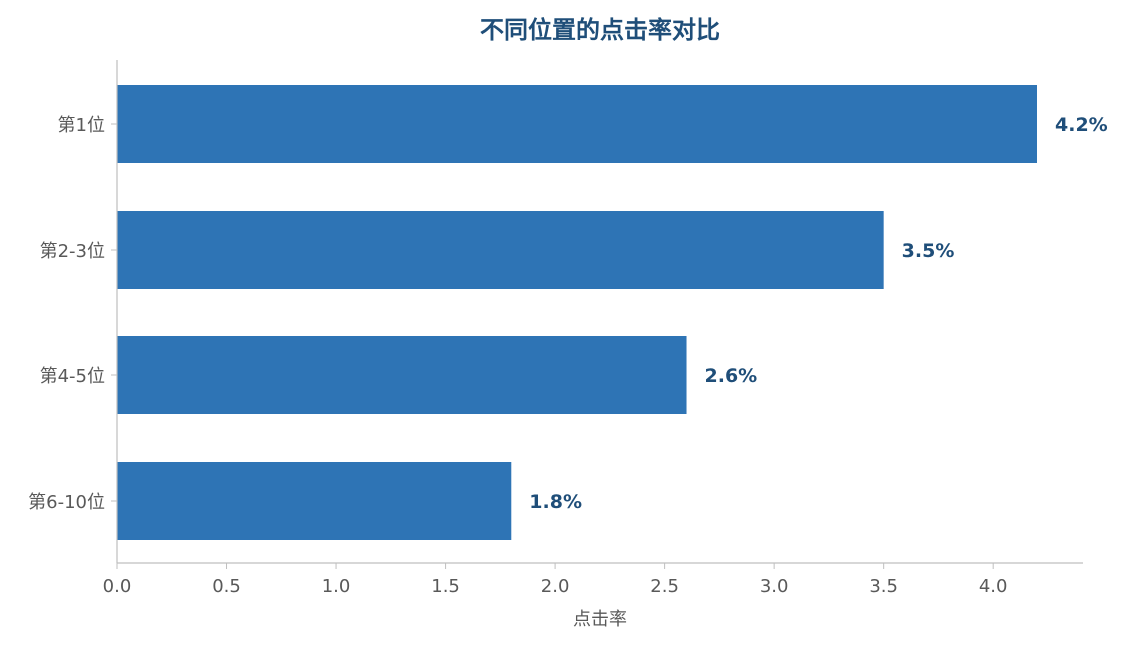 This screenshot has height=645, width=1122. Describe the element at coordinates (445, 586) in the screenshot. I see `x-tick-label-4: 1.5` at that location.